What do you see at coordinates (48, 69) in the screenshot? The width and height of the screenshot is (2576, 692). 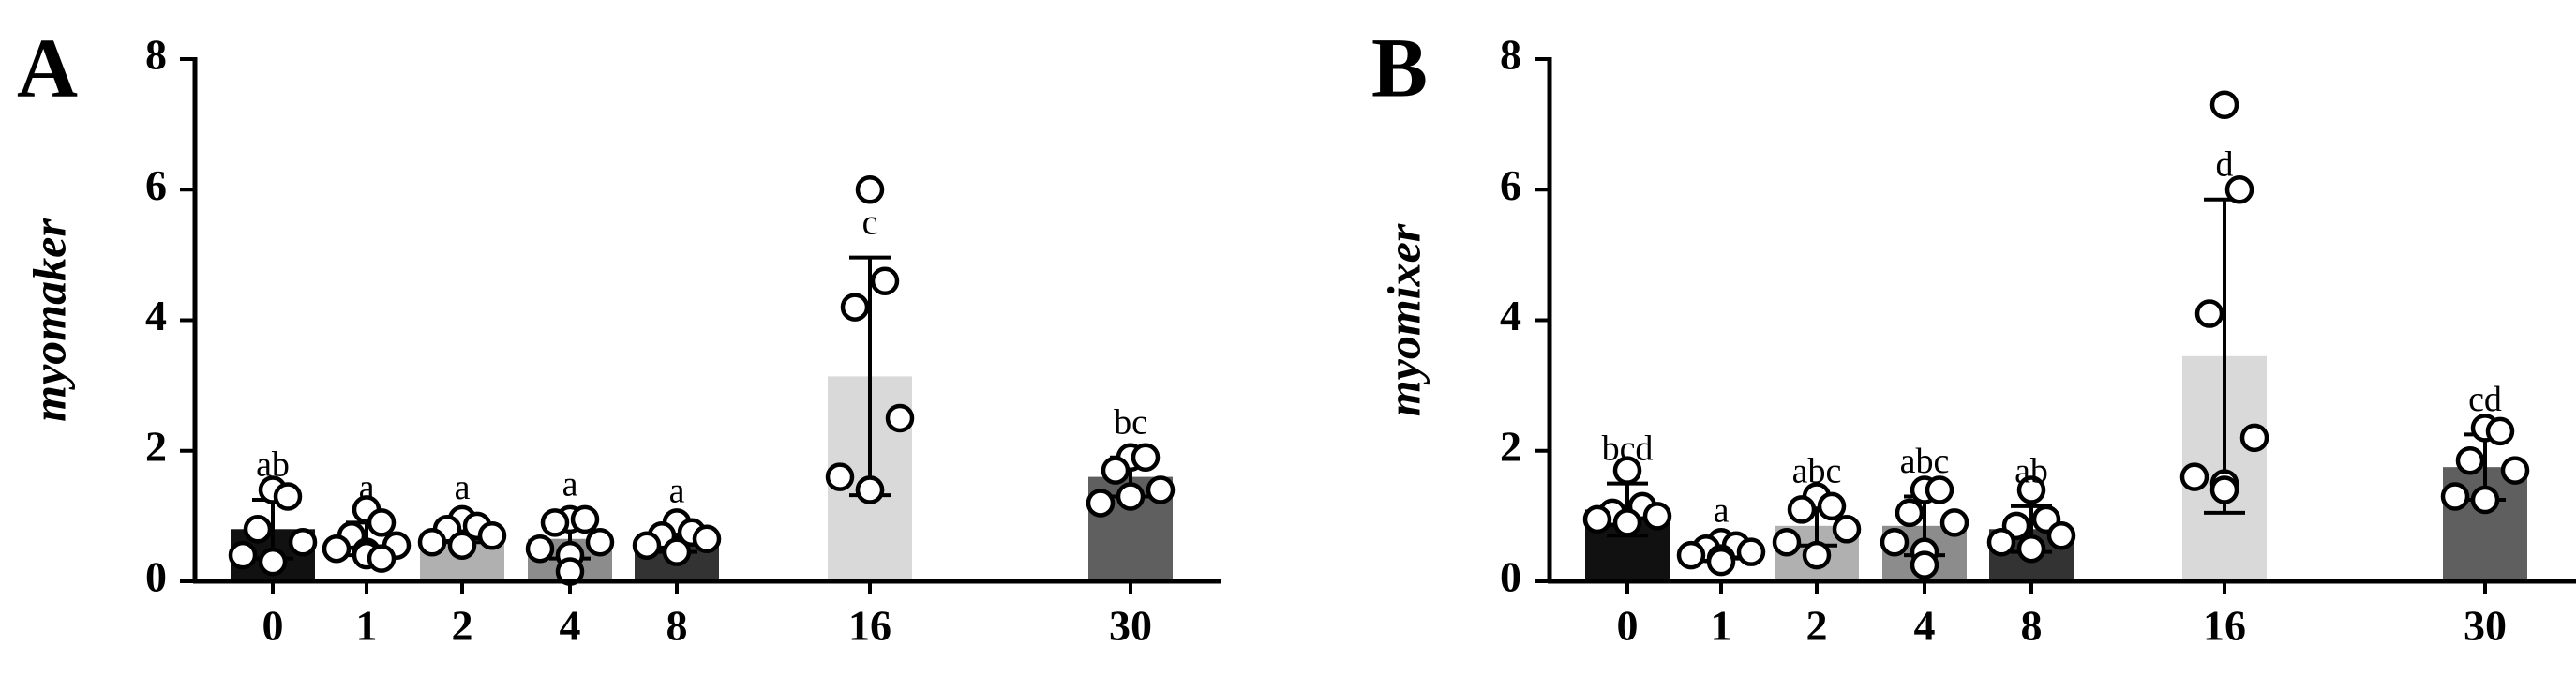 I see `panel-label: A` at bounding box center [48, 69].